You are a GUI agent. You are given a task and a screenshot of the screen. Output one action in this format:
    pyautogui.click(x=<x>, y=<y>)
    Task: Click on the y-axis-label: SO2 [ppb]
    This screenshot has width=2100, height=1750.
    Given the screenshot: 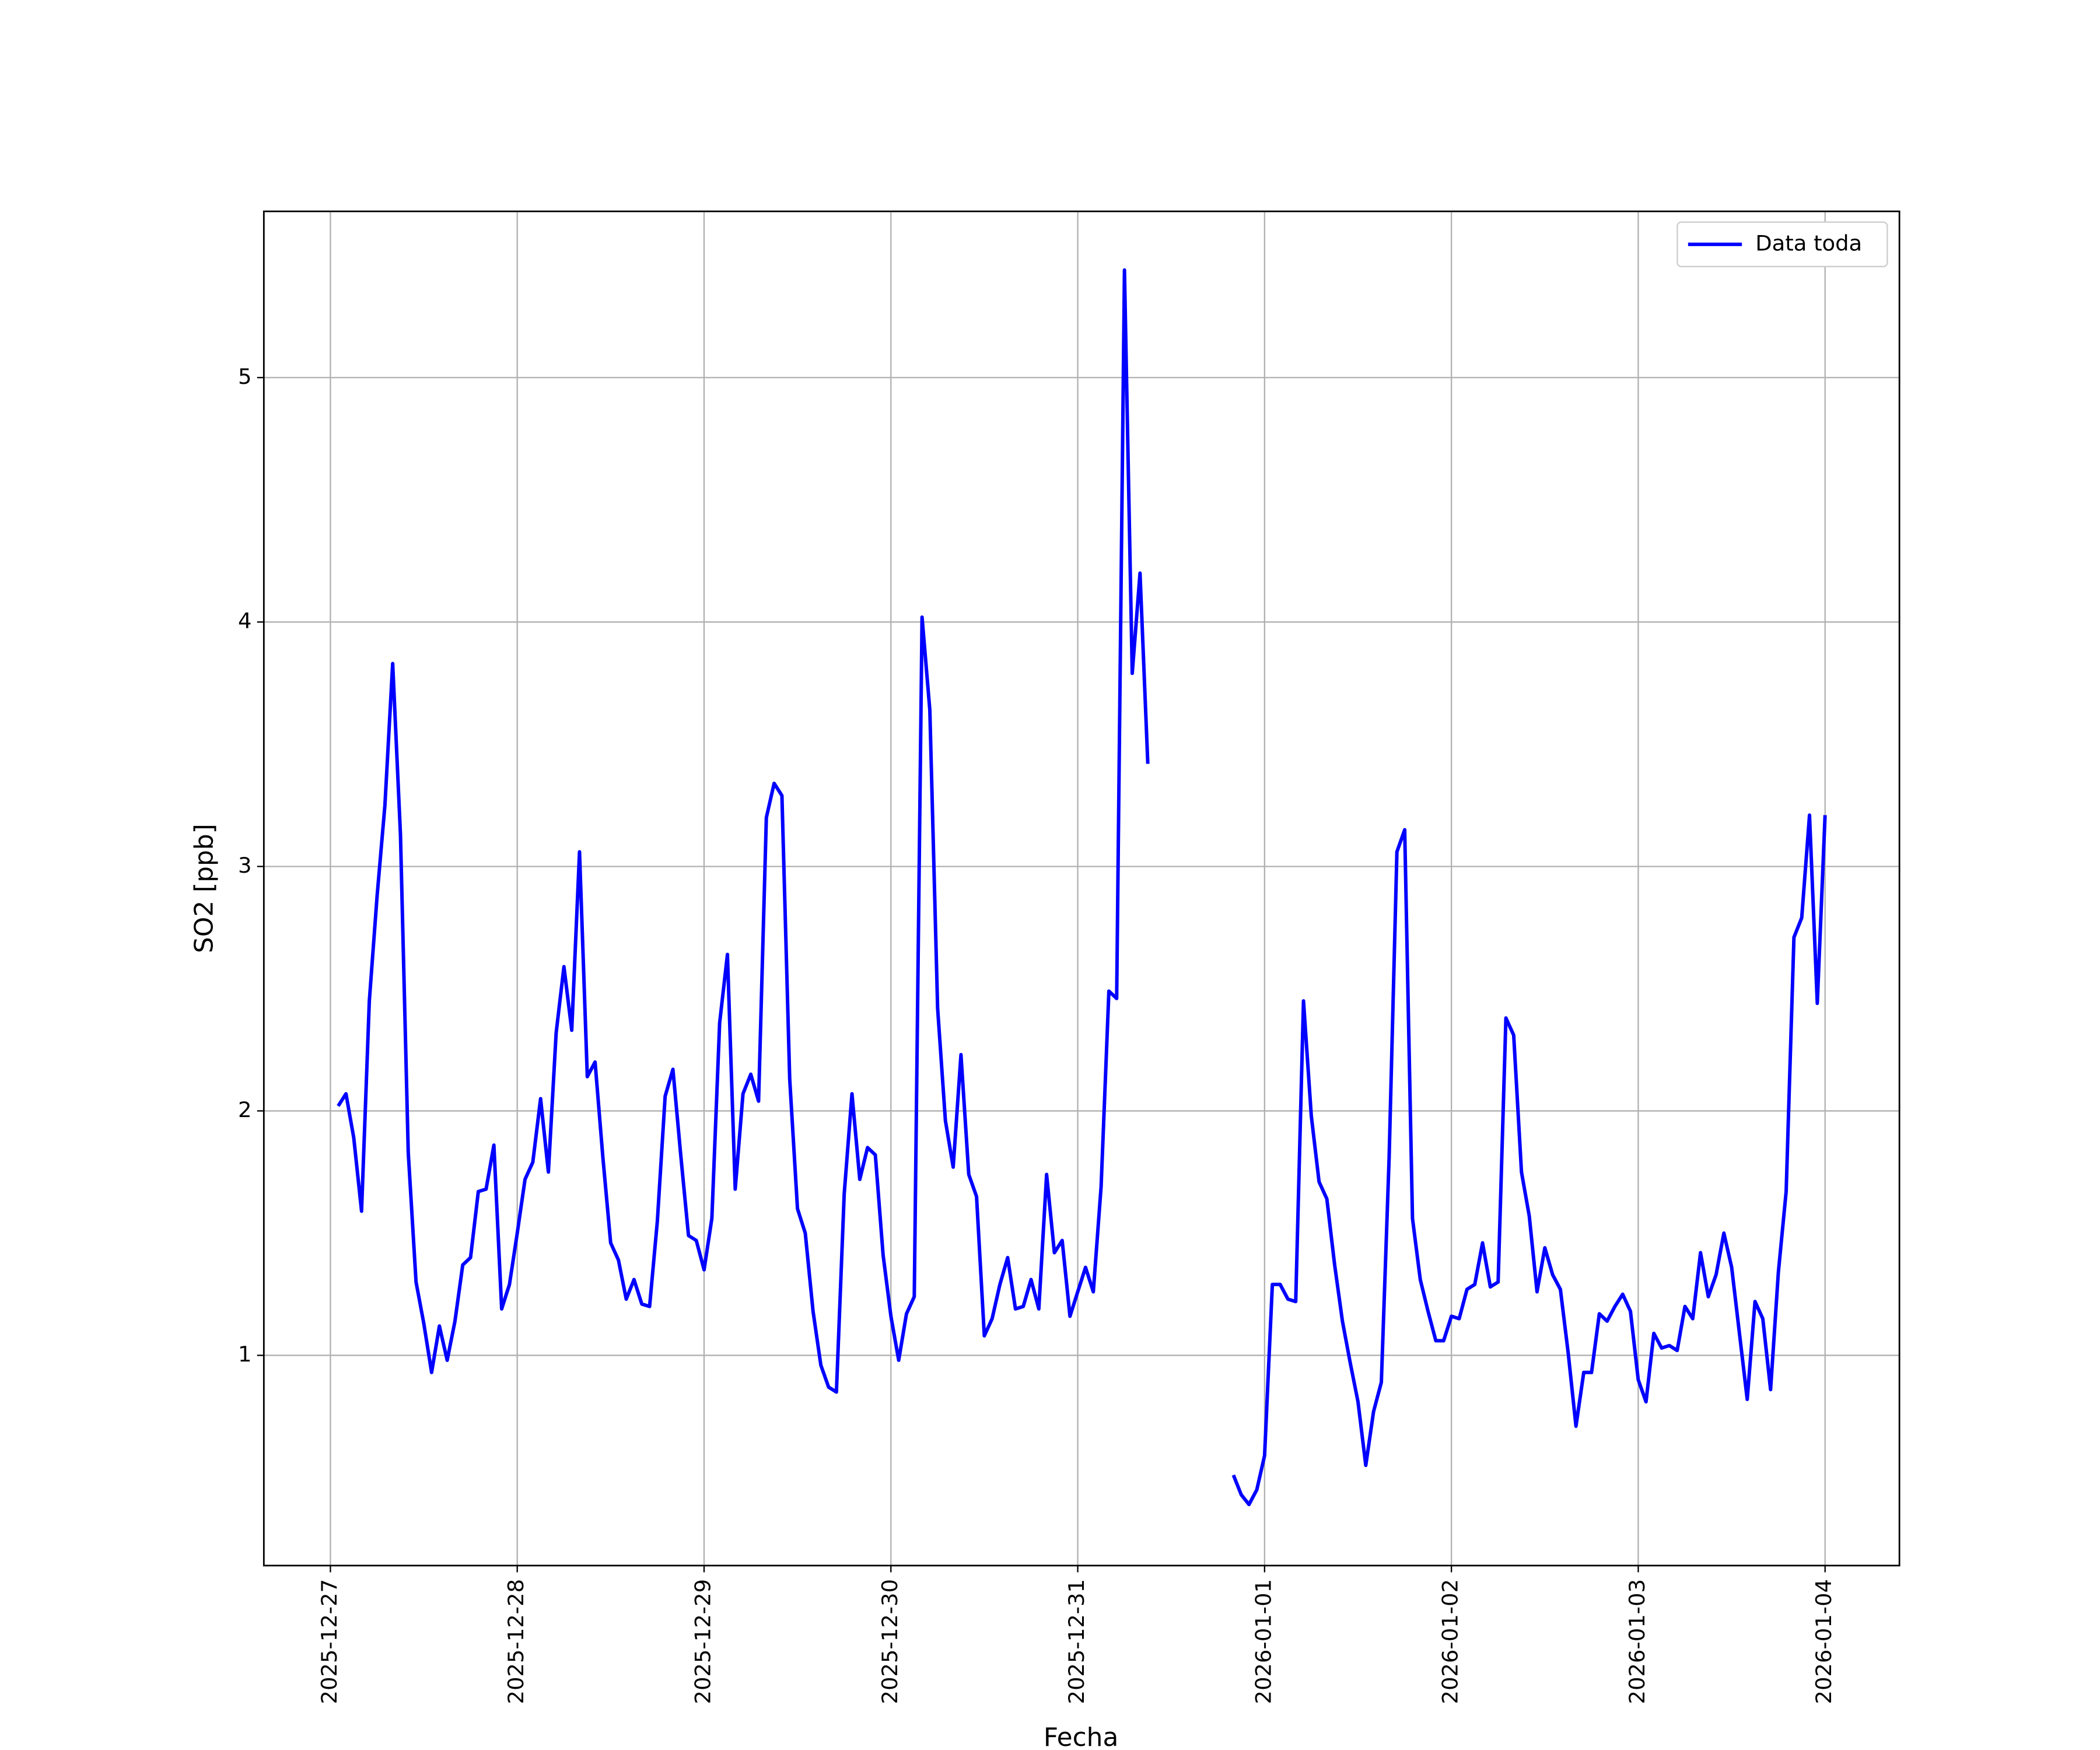 What is the action you would take?
    pyautogui.click(x=204, y=888)
    